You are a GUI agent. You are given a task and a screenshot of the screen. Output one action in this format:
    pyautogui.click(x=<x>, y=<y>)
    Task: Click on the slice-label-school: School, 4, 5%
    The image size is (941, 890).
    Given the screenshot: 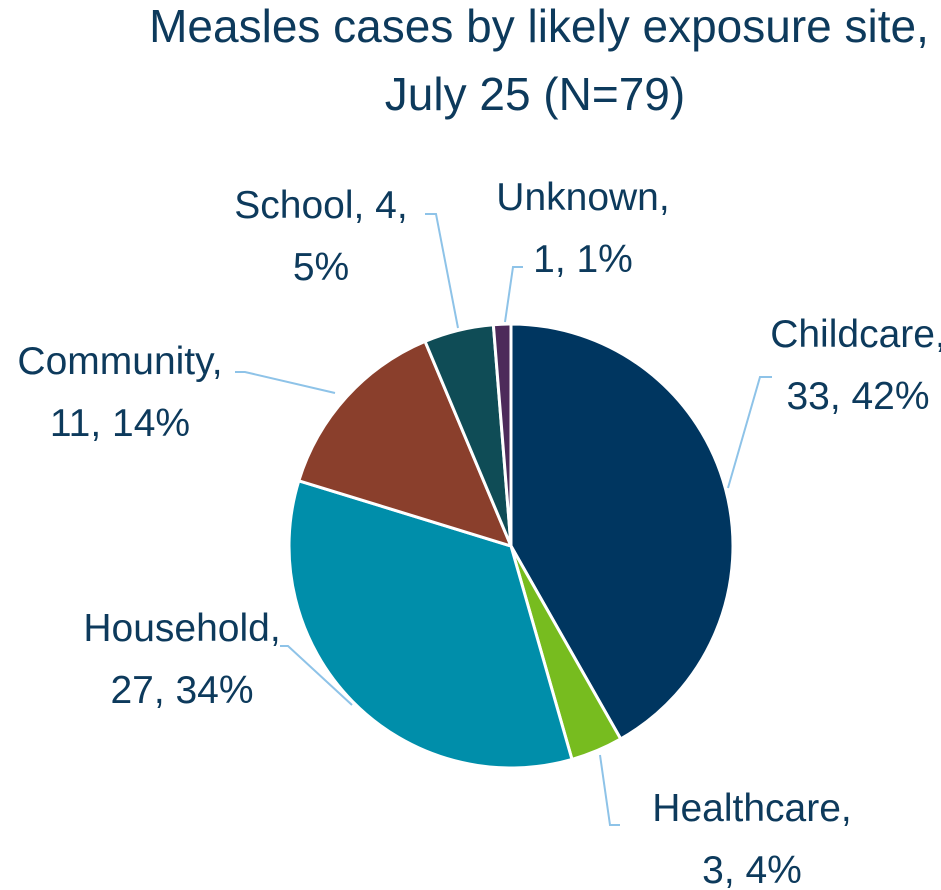 What is the action you would take?
    pyautogui.click(x=320, y=236)
    